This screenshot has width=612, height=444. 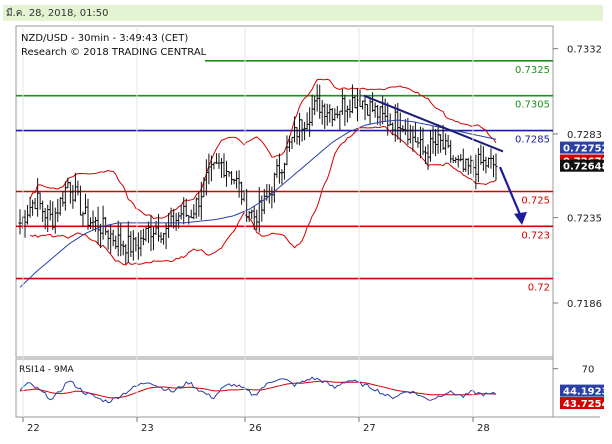 What do you see at coordinates (586, 167) in the screenshot?
I see `price-tag-label: 0.72648` at bounding box center [586, 167].